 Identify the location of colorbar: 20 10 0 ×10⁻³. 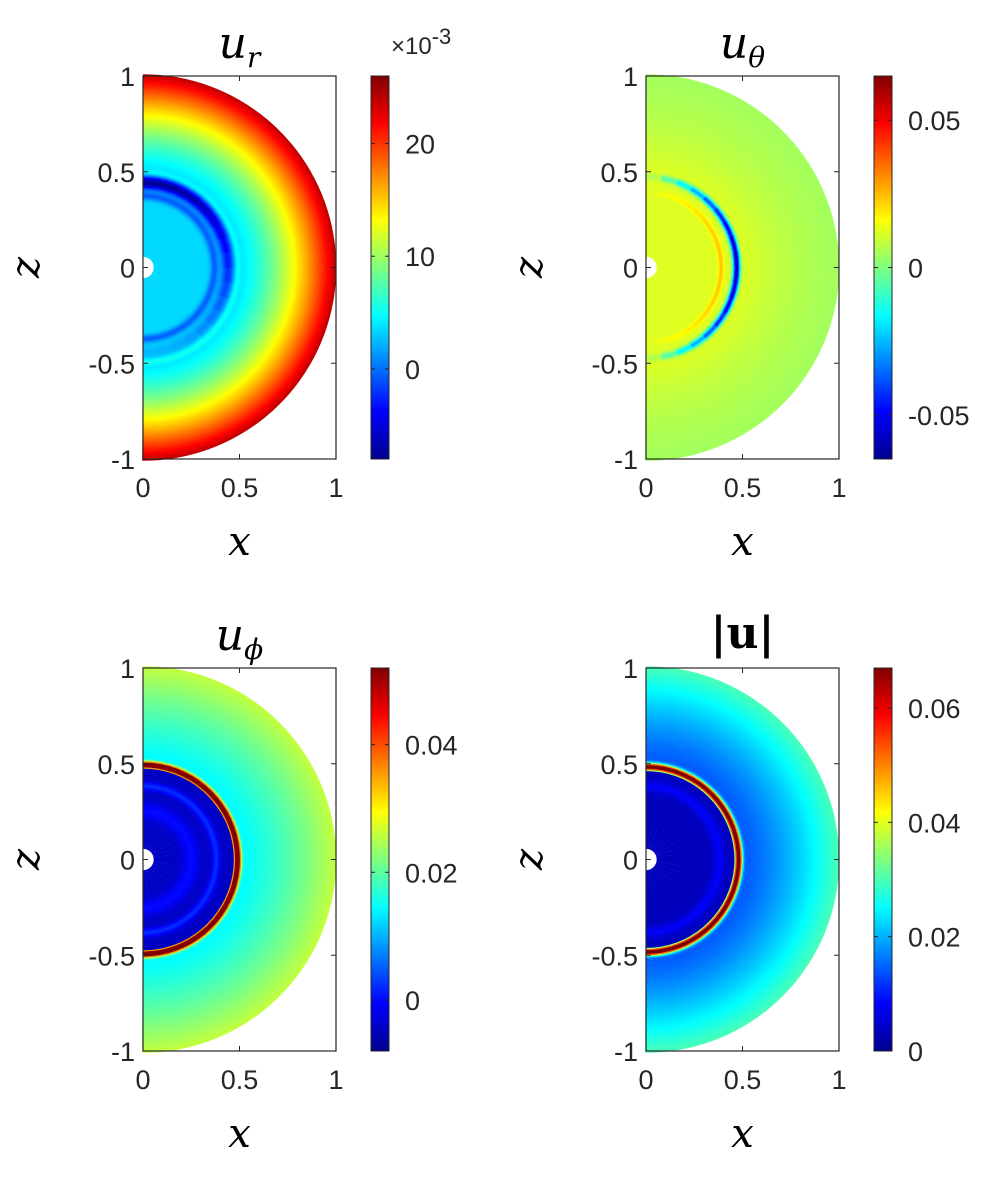
(410, 242).